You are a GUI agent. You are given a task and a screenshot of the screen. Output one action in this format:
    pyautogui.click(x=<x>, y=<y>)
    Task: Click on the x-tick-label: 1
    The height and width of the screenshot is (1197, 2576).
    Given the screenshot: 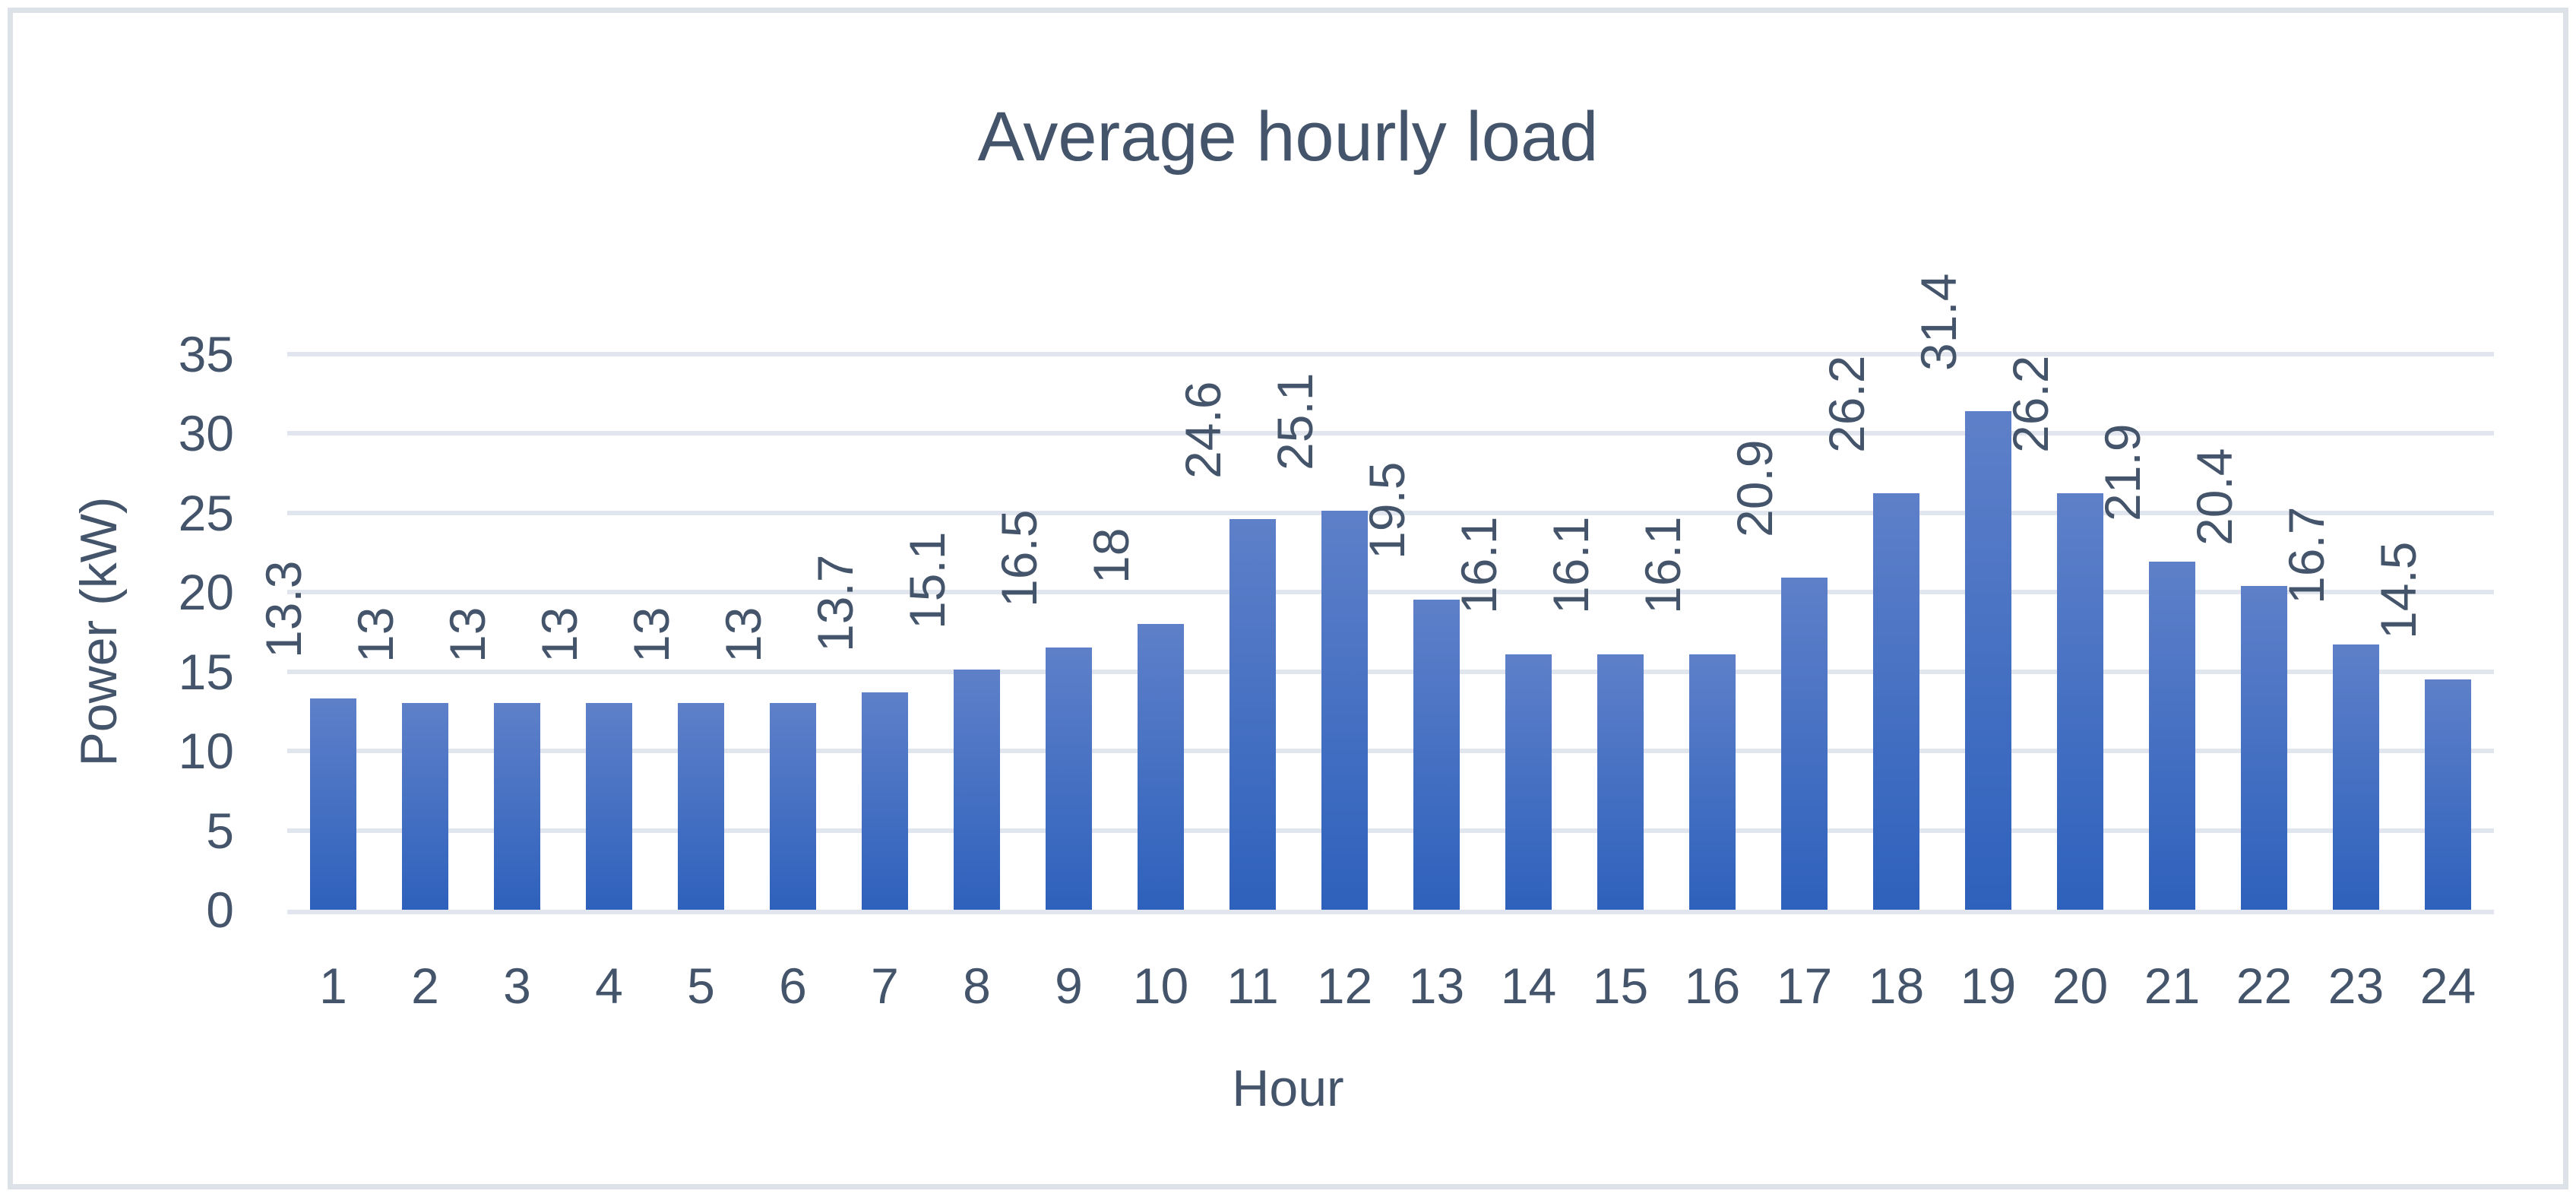 What is the action you would take?
    pyautogui.click(x=333, y=986)
    